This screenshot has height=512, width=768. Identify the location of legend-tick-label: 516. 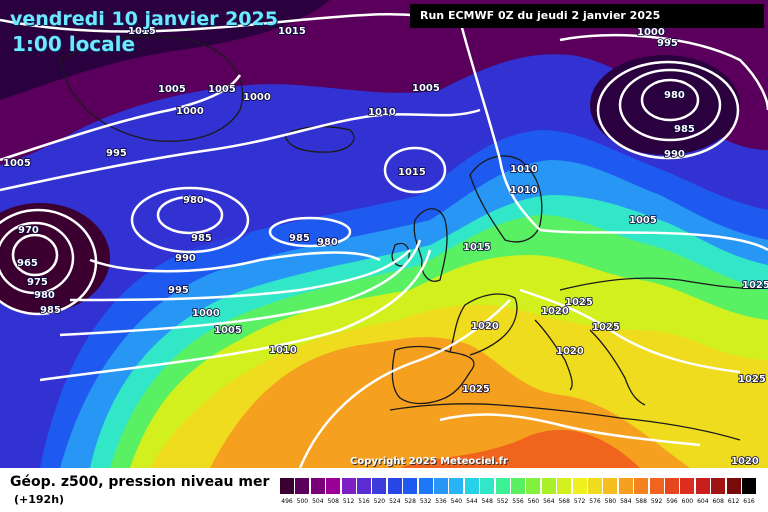
(364, 501).